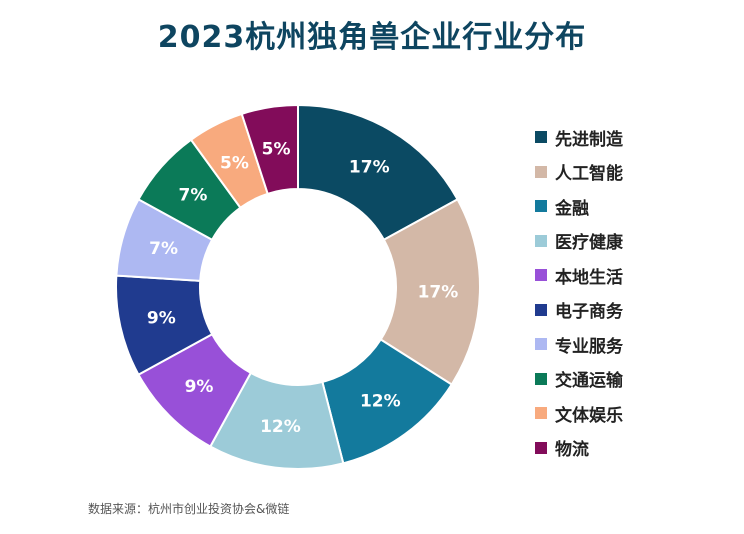  Describe the element at coordinates (589, 139) in the screenshot. I see `legend-label: 先进制造` at that location.